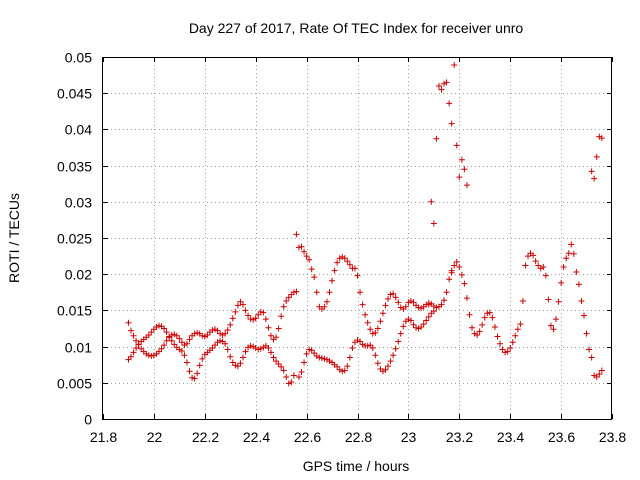 This screenshot has width=640, height=480. What do you see at coordinates (78, 130) in the screenshot?
I see `y-tick-label: 0.04` at bounding box center [78, 130].